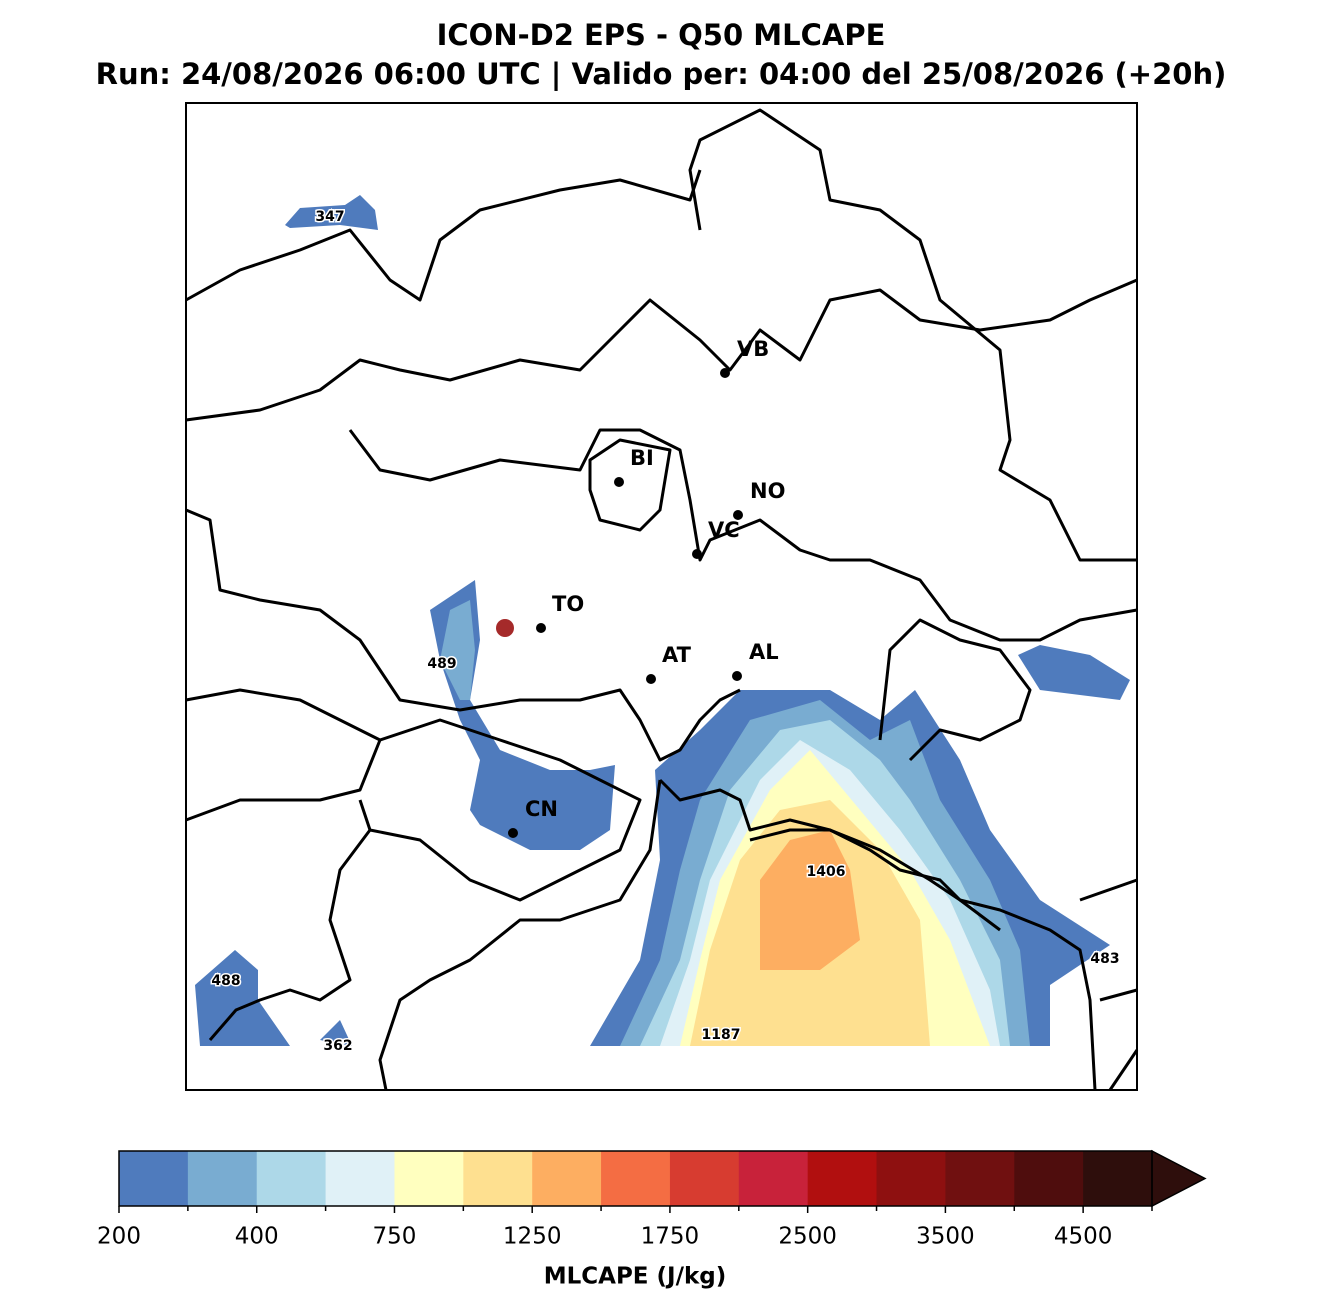 This screenshot has width=1323, height=1316. Describe the element at coordinates (721, 1035) in the screenshot. I see `max-value-label: 1187` at that location.